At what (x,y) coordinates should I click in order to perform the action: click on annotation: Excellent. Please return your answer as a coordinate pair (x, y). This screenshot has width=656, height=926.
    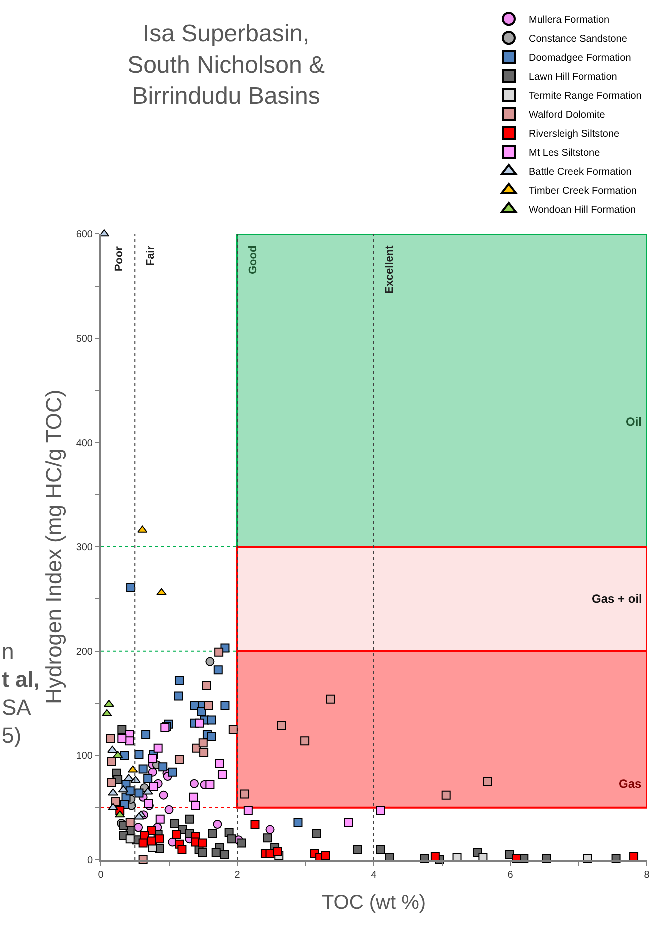
    Looking at the image, I should click on (390, 269).